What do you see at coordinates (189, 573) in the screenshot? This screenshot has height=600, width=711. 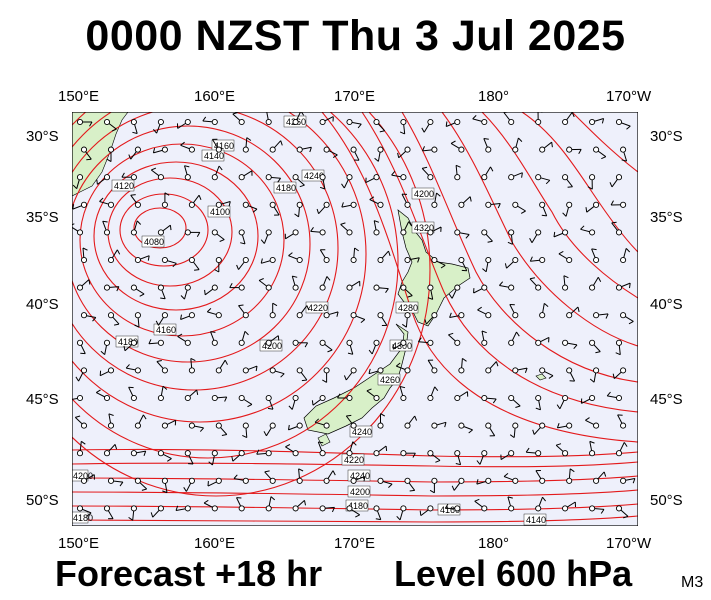 I see `forecast-label: Forecast +18 hr` at bounding box center [189, 573].